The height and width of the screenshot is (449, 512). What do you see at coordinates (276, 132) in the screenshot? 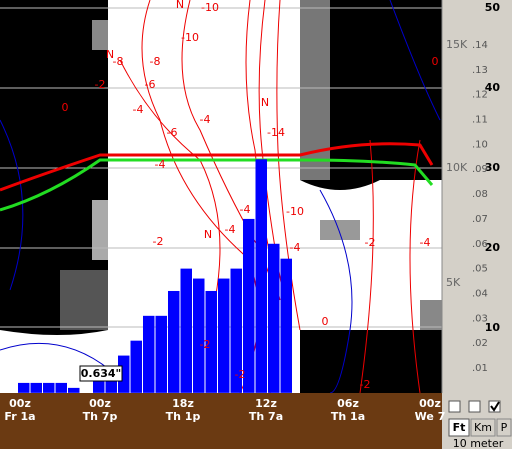
I see `contour-label: -14` at bounding box center [276, 132].